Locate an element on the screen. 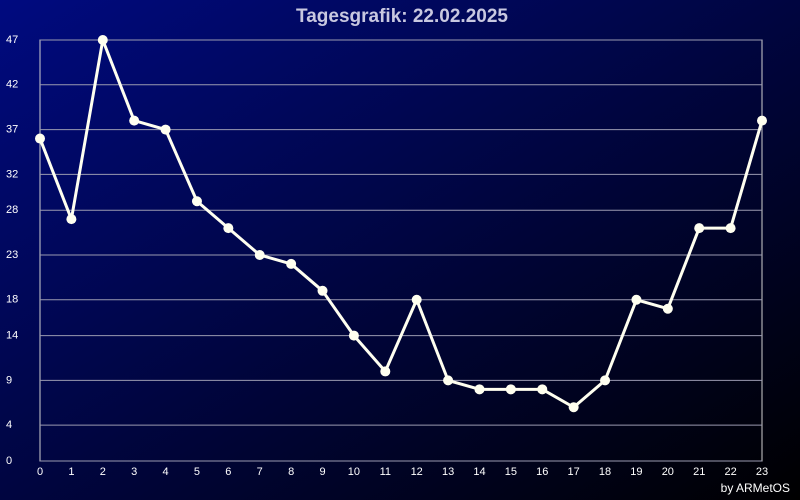 The image size is (800, 500). y-tick-label: 9 is located at coordinates (9, 380).